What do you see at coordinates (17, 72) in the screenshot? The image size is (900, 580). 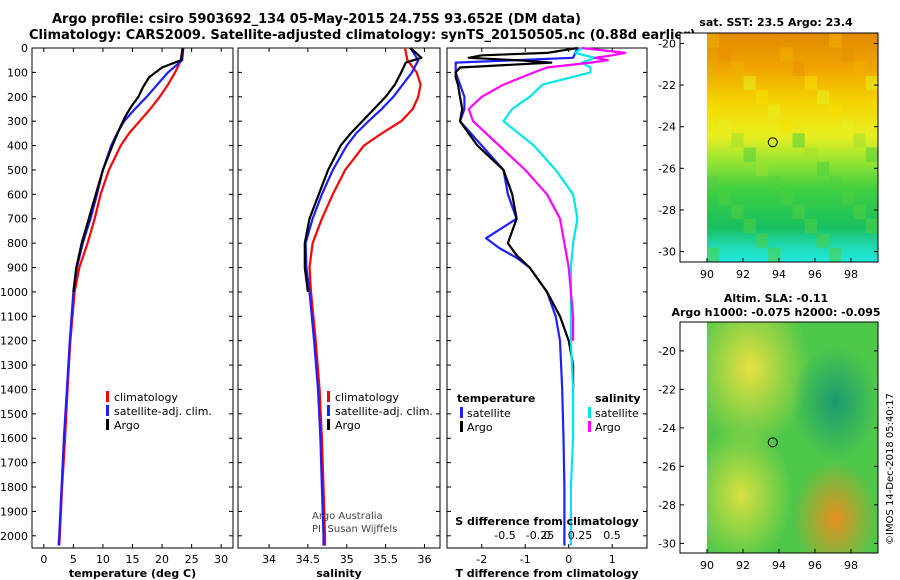 I see `depth-tick-label: 100` at bounding box center [17, 72].